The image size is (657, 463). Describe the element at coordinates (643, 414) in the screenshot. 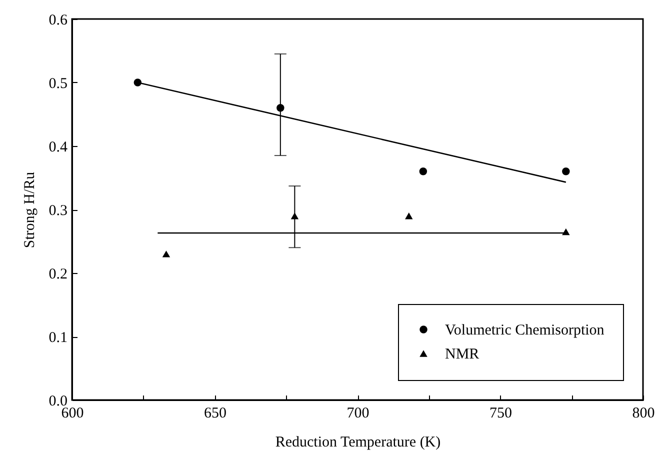

I see `x-tick-label: 800` at that location.